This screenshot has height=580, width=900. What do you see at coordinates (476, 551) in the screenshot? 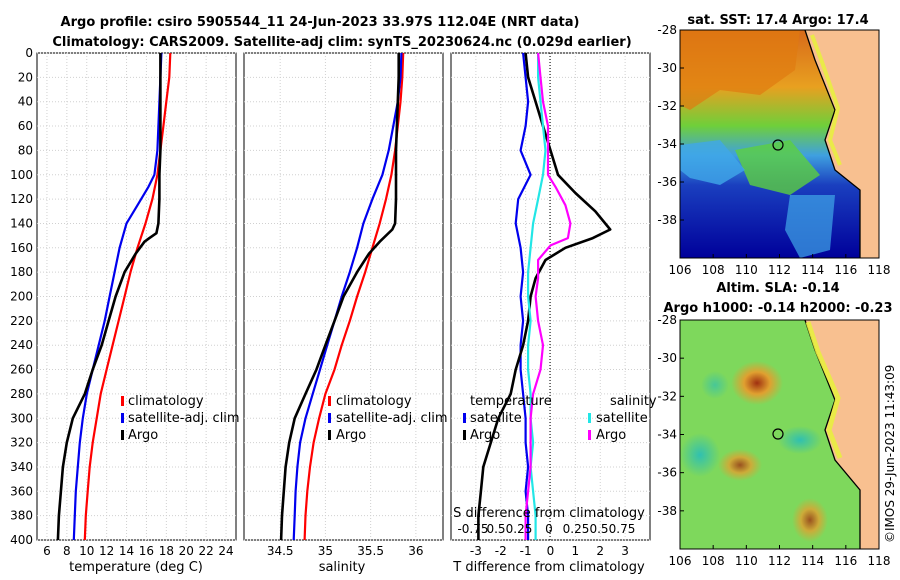
I see `x-tick-label: -3` at bounding box center [476, 551].